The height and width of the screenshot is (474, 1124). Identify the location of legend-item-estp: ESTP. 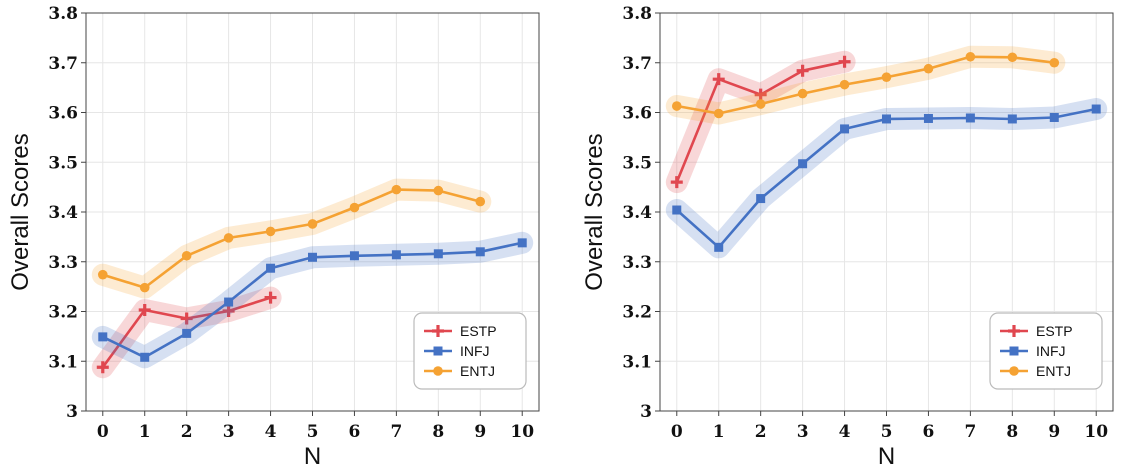
(1036, 331).